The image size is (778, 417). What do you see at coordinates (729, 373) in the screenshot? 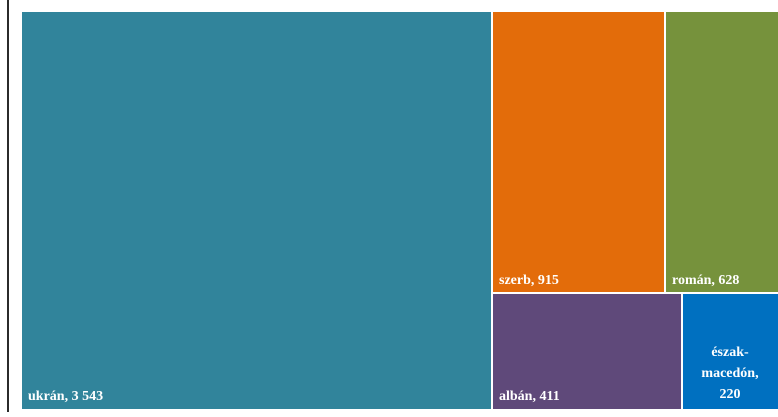
I see `label-eszak-macedon-line2: macedón,` at bounding box center [729, 373].